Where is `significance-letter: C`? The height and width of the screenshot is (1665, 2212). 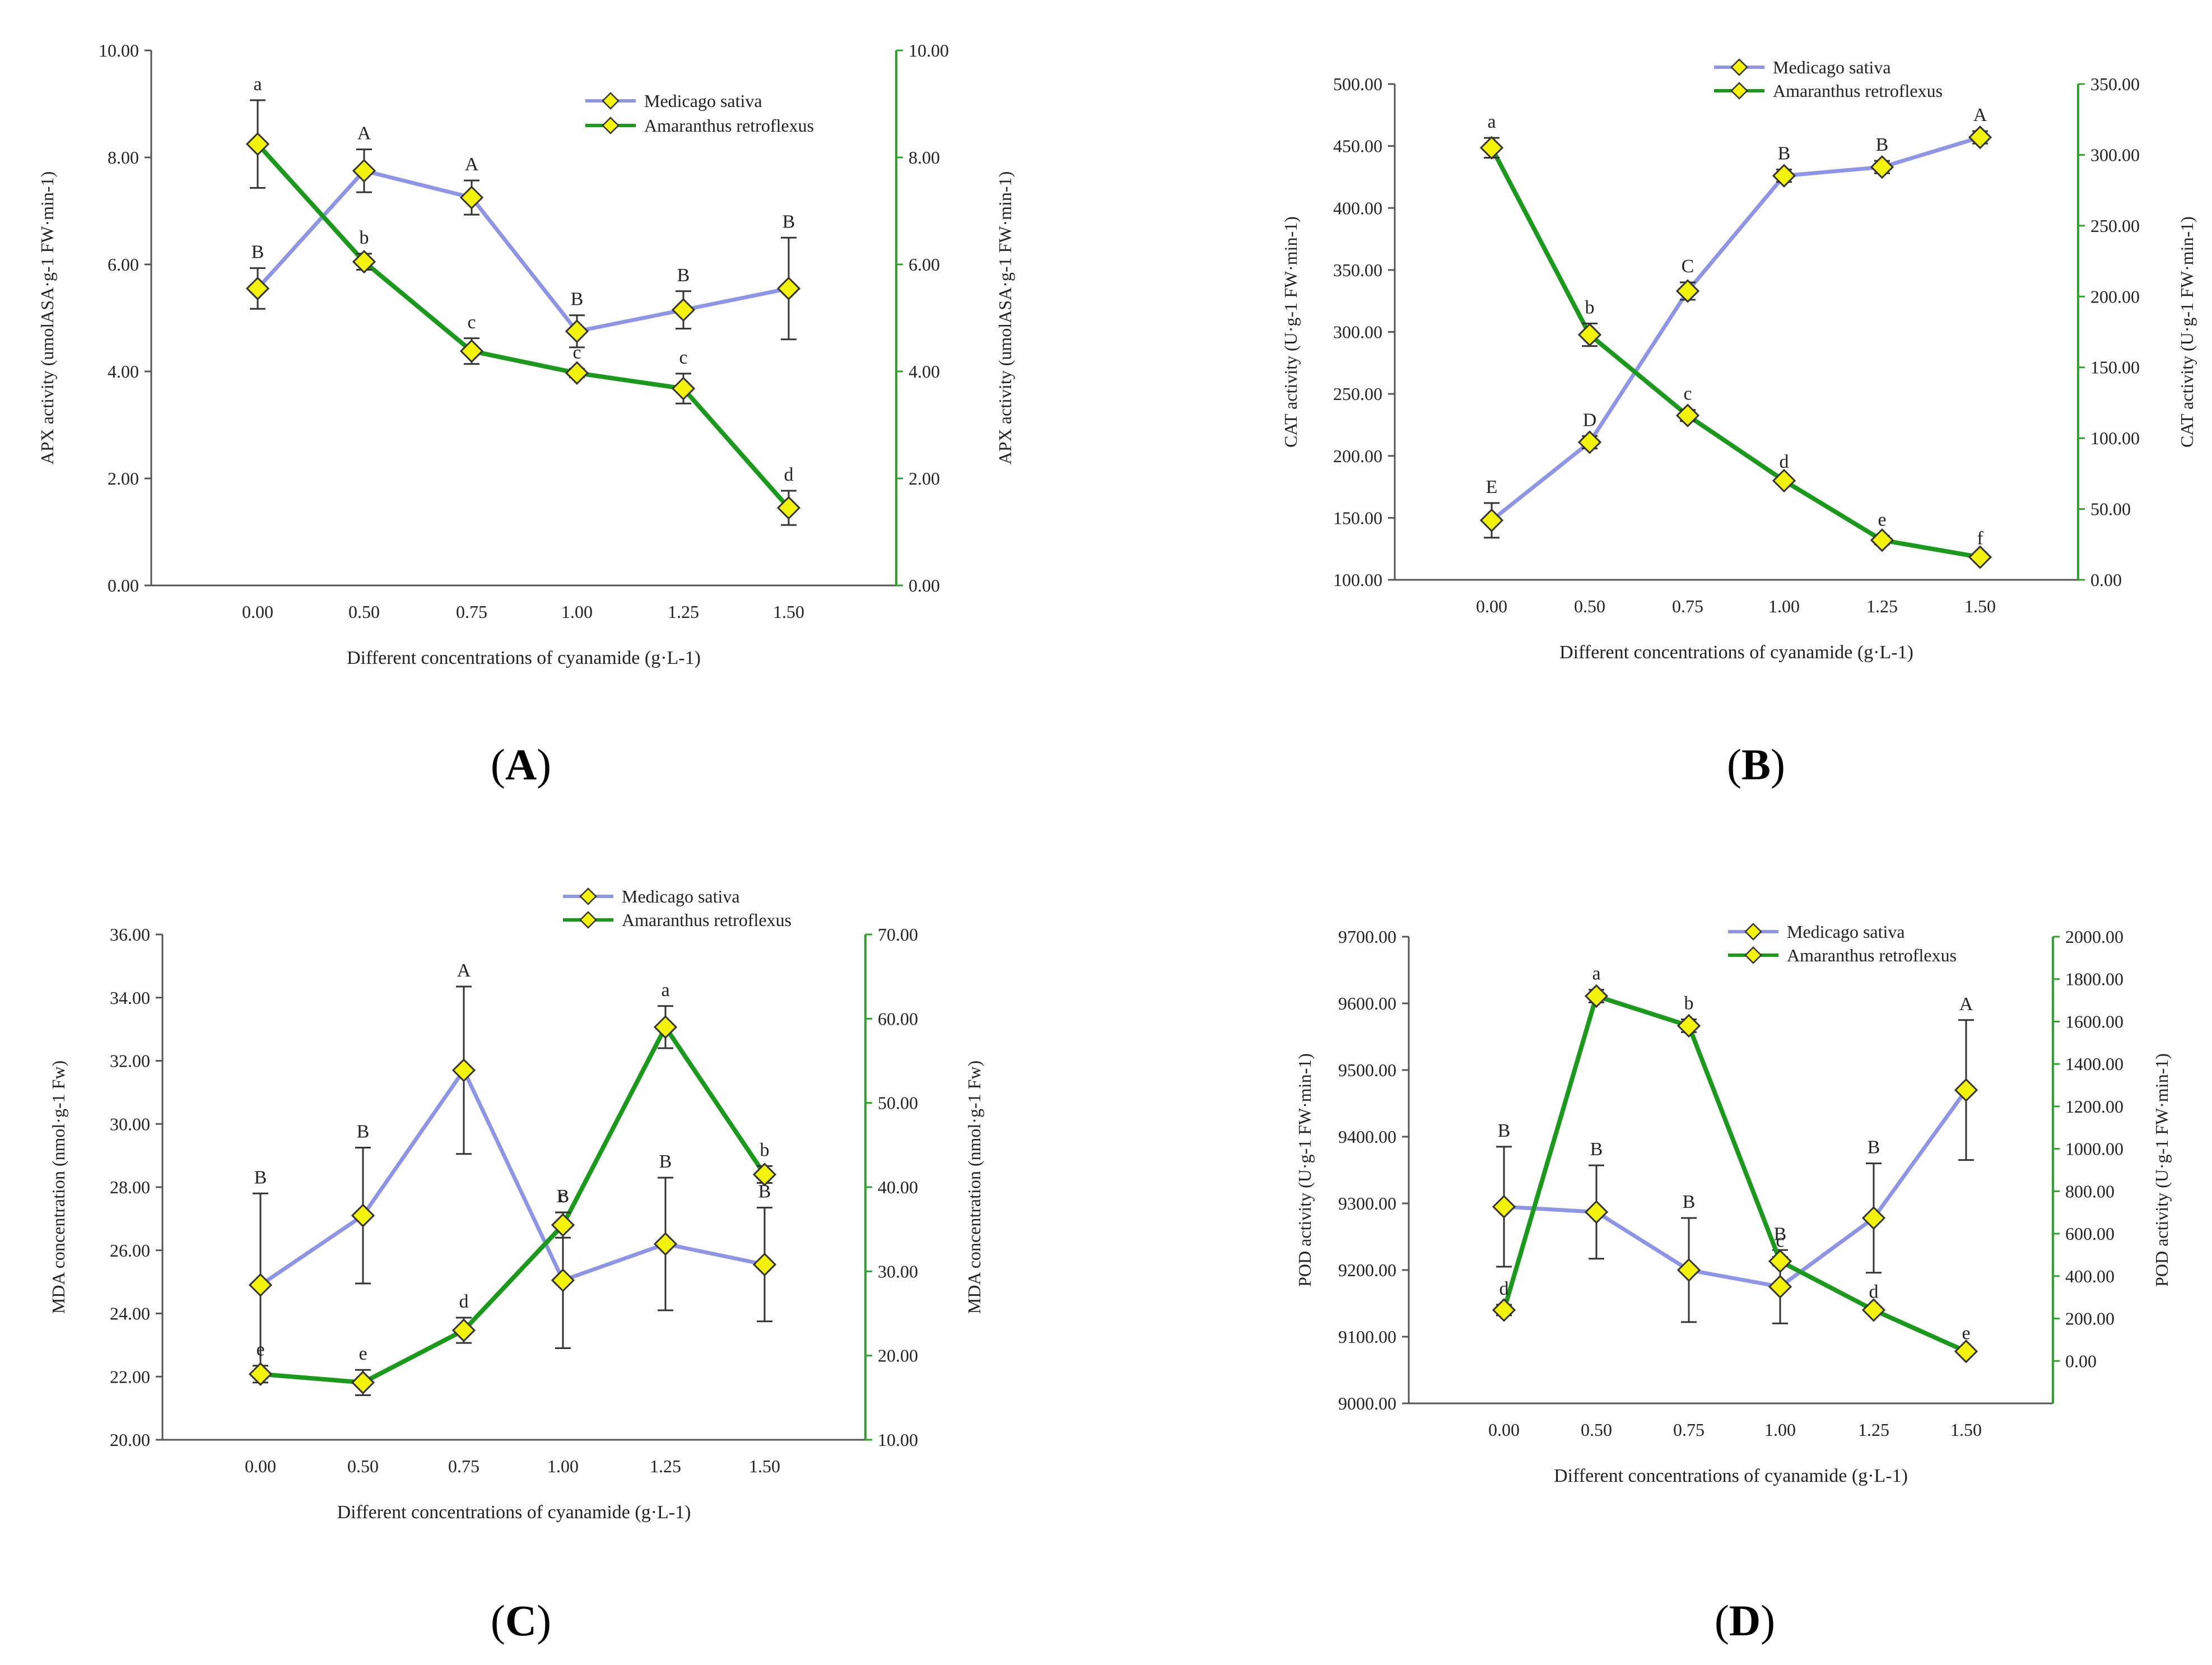 significance-letter: C is located at coordinates (1688, 266).